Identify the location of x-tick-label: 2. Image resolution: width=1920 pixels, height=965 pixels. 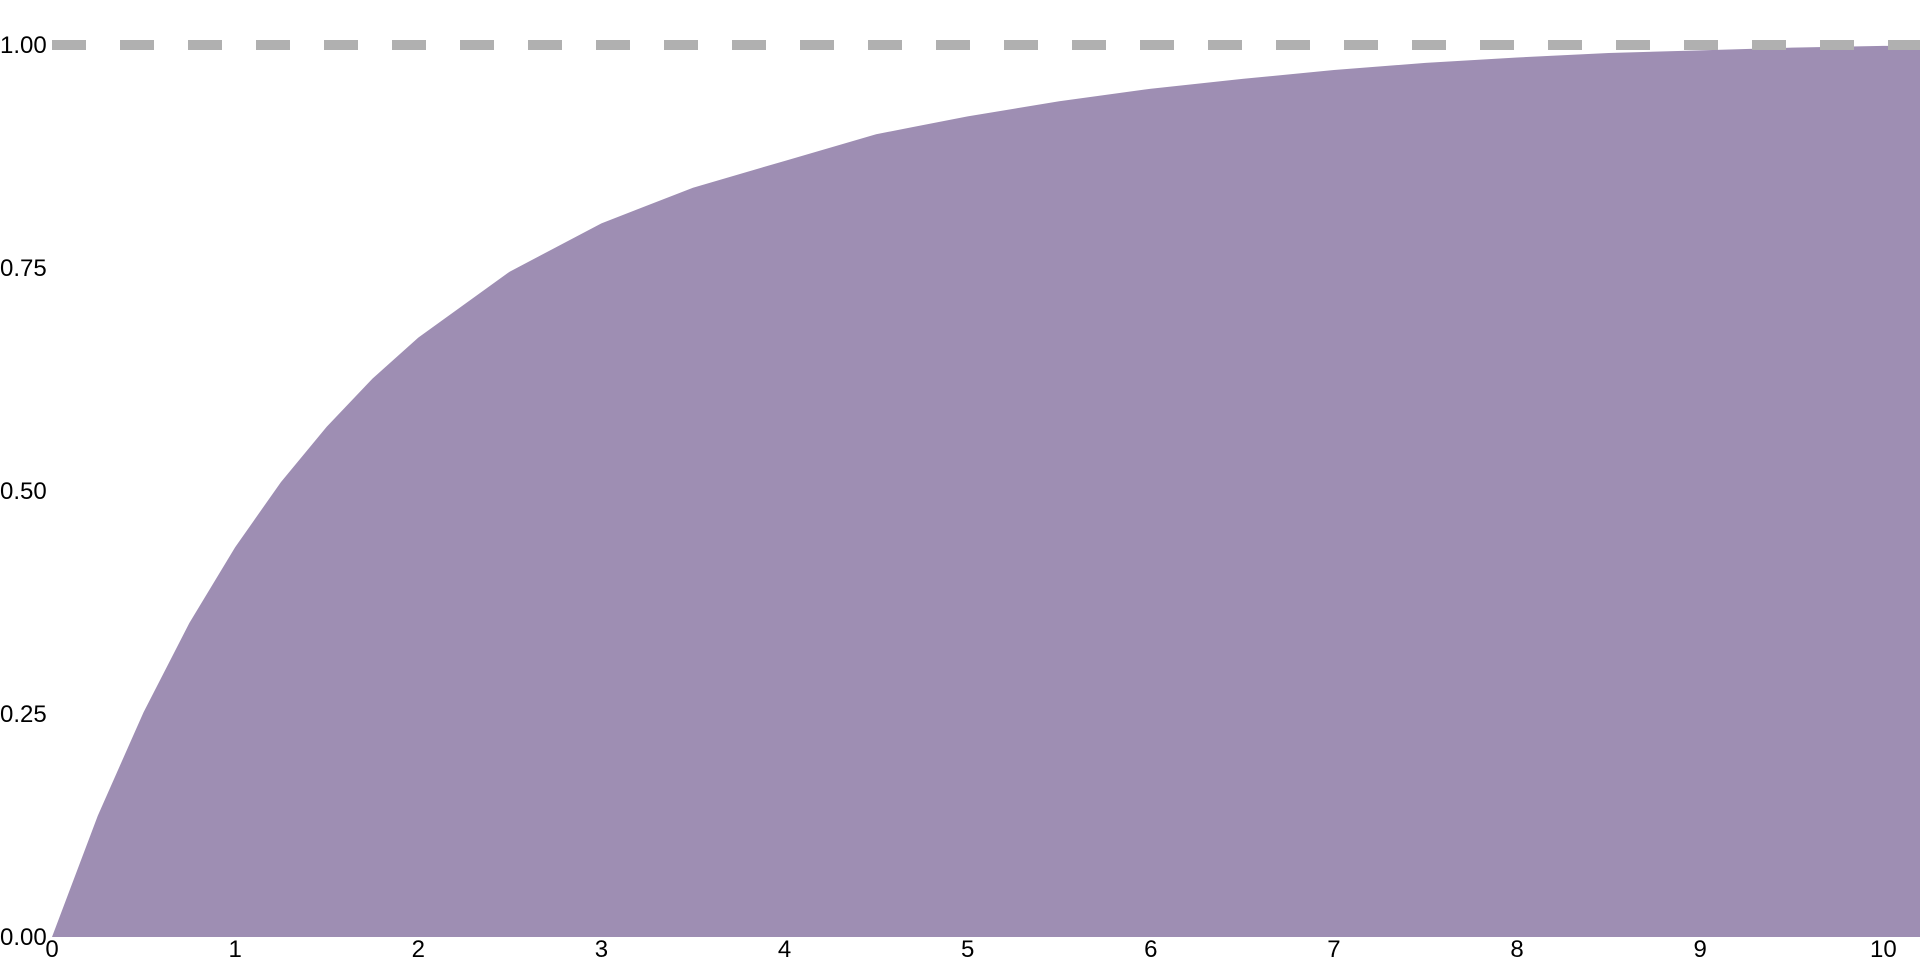
(418, 948).